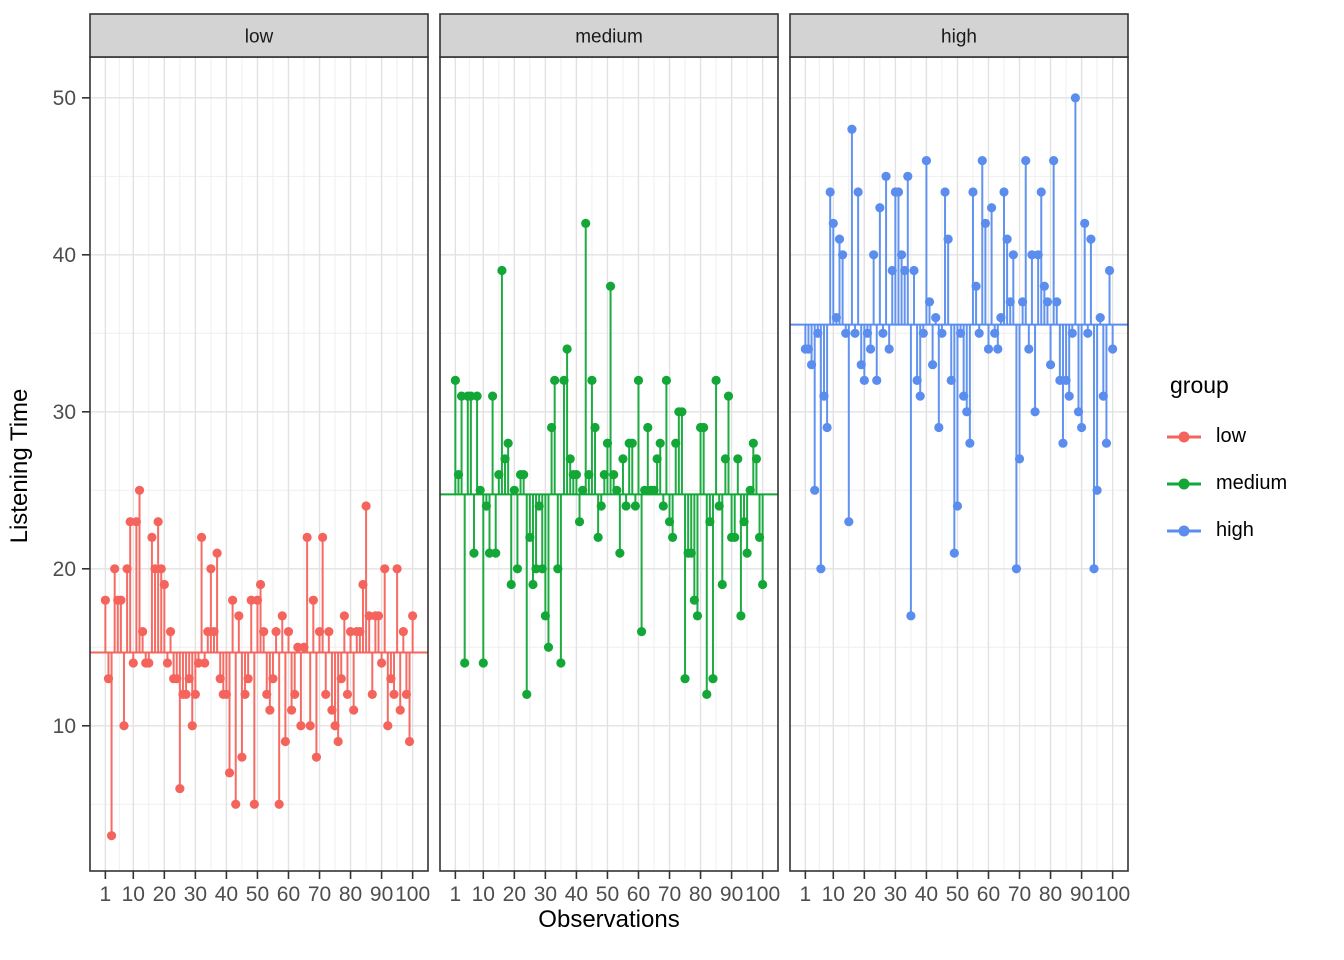 Image resolution: width=1344 pixels, height=960 pixels. I want to click on x-tick-label: 80, so click(700, 894).